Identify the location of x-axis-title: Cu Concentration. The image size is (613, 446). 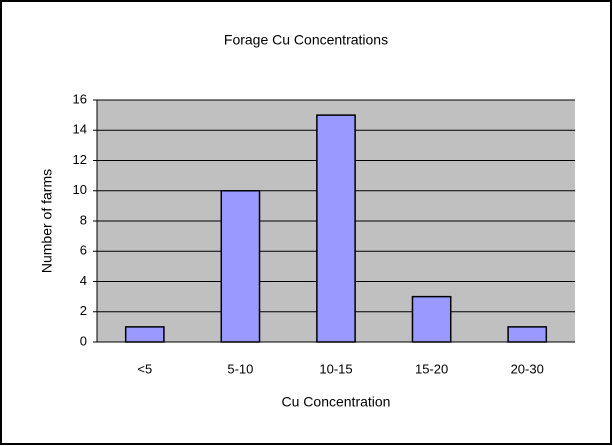
(336, 402).